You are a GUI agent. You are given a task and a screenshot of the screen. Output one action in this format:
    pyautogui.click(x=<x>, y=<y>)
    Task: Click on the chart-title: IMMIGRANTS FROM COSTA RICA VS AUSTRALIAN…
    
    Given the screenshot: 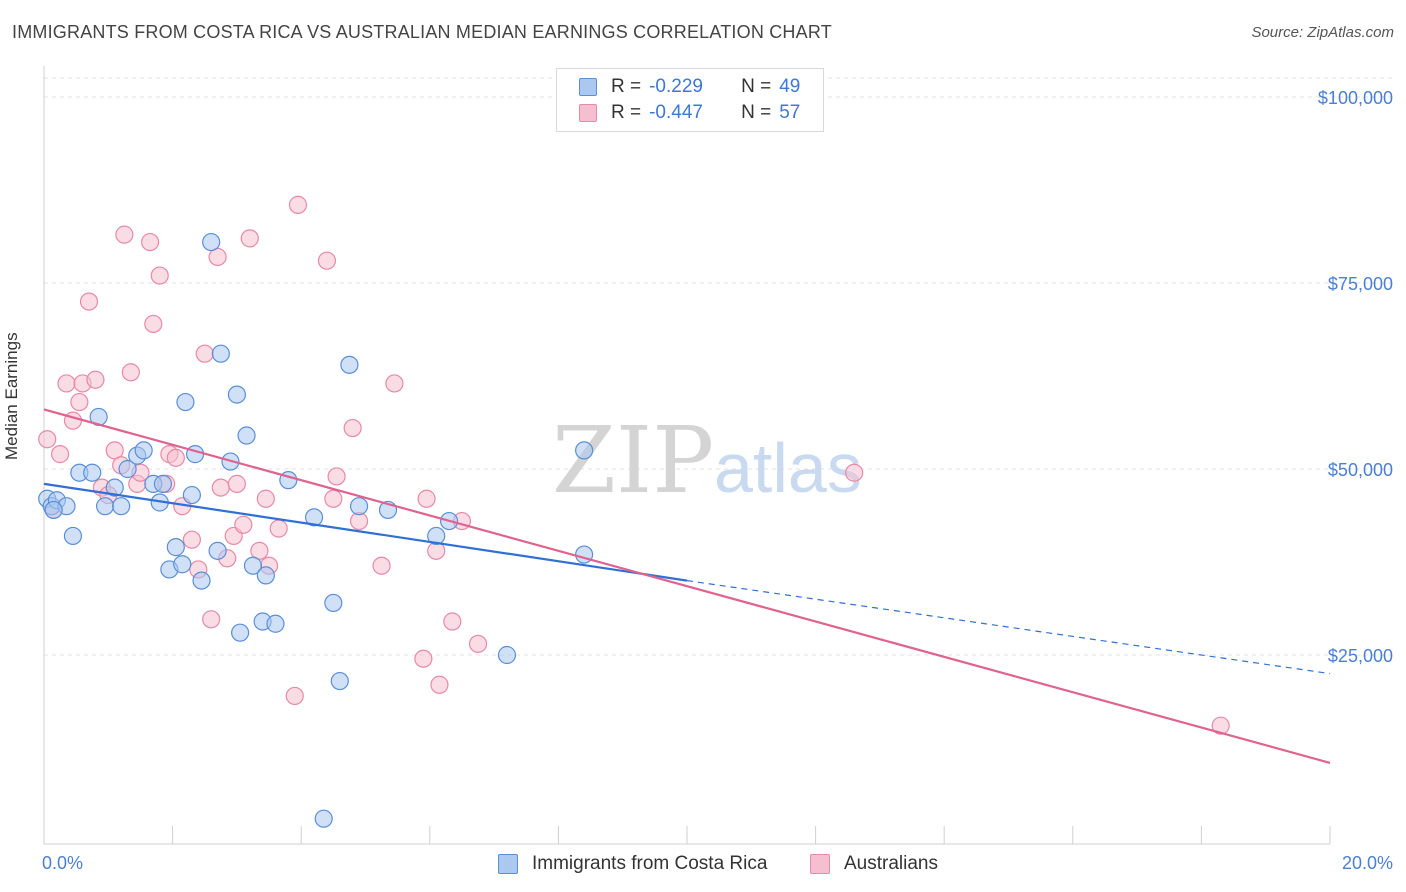 What is the action you would take?
    pyautogui.click(x=422, y=32)
    